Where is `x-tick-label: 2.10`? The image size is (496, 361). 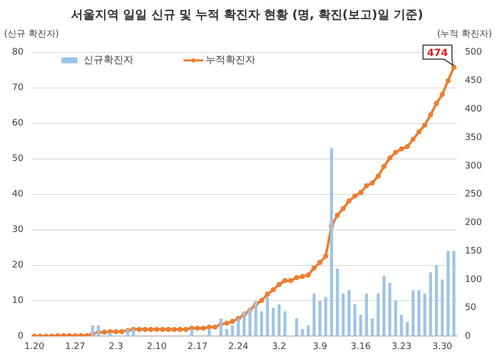
x-tick-label: 2.10 is located at coordinates (157, 347).